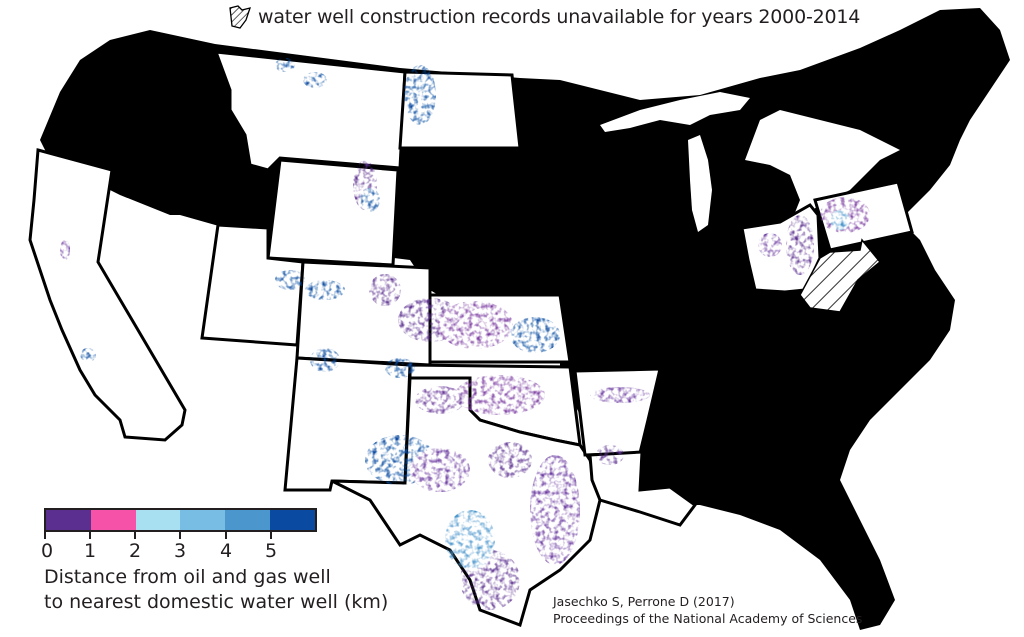 The height and width of the screenshot is (637, 1024). Describe the element at coordinates (187, 577) in the screenshot. I see `legend-title-line1: Distance from oil and gas well` at that location.